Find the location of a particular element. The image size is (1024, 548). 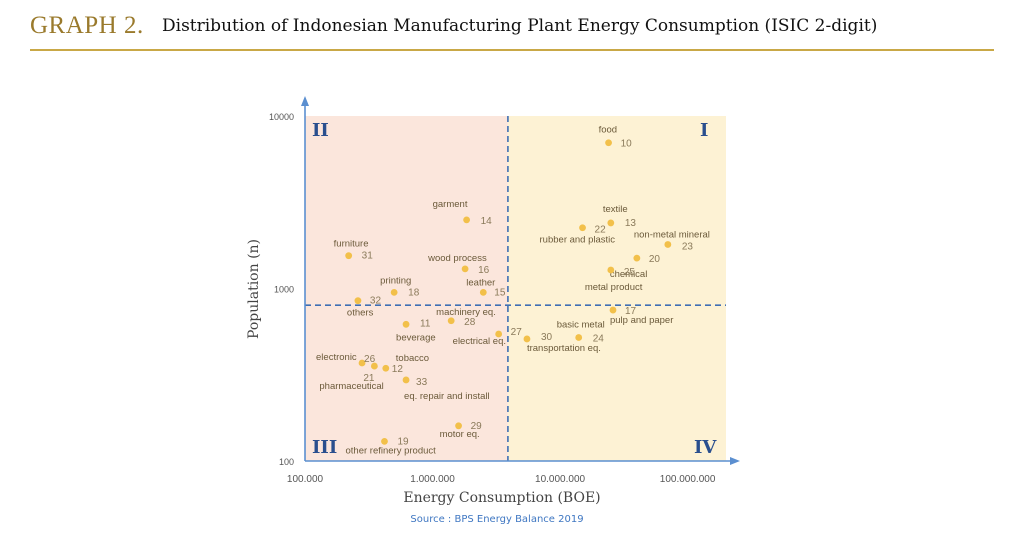

data-point-29: motor eq.29 is located at coordinates (461, 430).